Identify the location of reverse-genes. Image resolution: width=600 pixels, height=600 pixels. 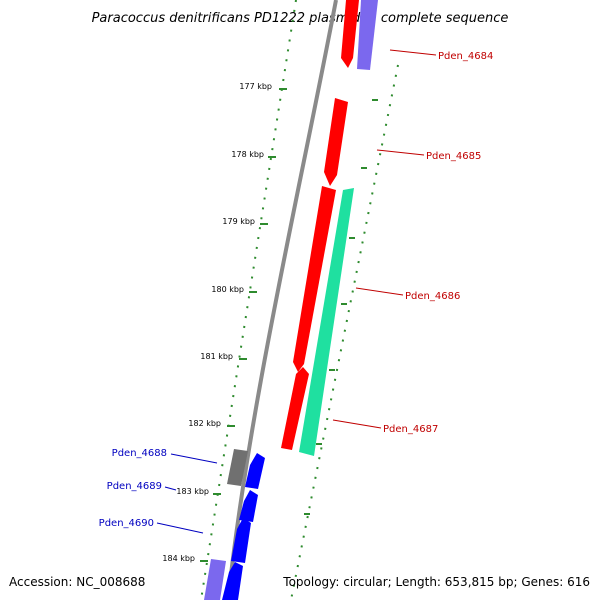
(234, 524).